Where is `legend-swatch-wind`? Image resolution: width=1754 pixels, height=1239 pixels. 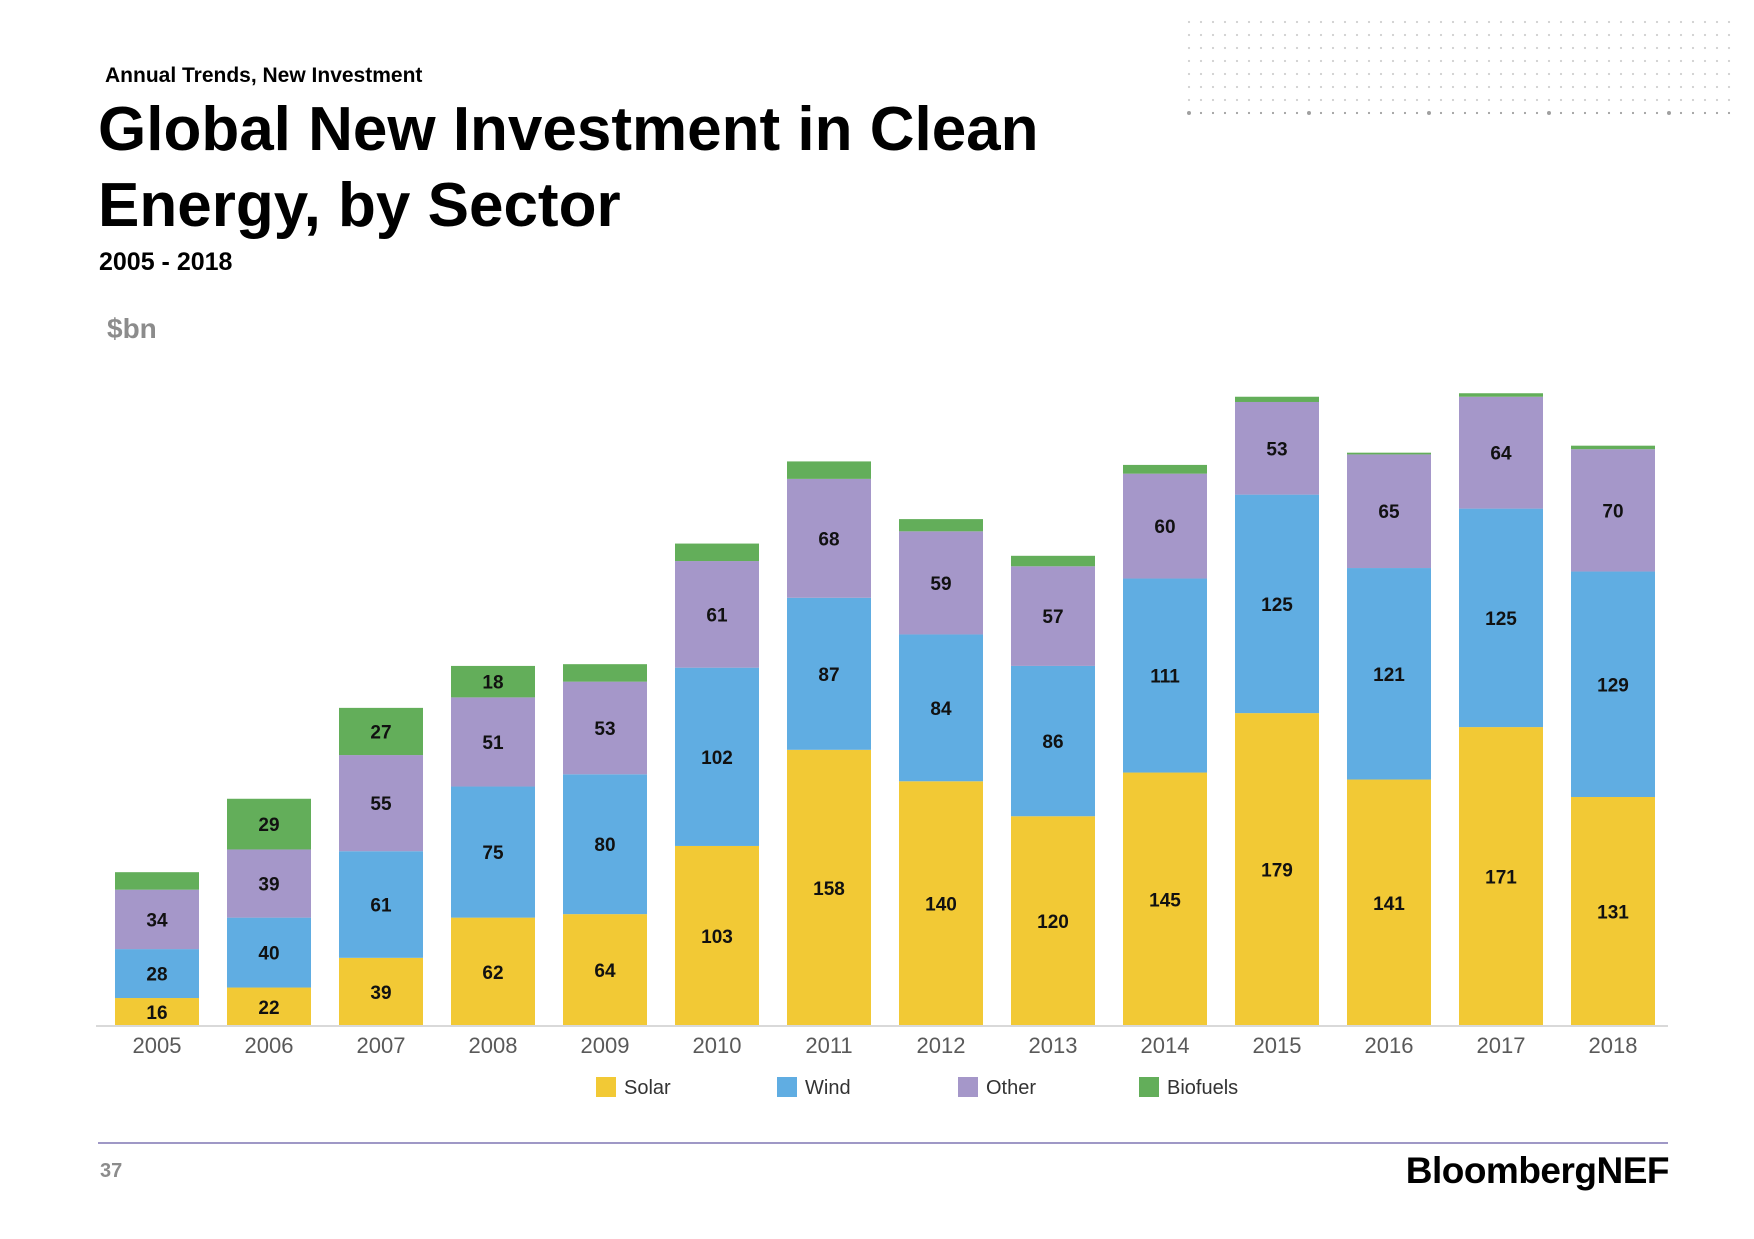 legend-swatch-wind is located at coordinates (787, 1087).